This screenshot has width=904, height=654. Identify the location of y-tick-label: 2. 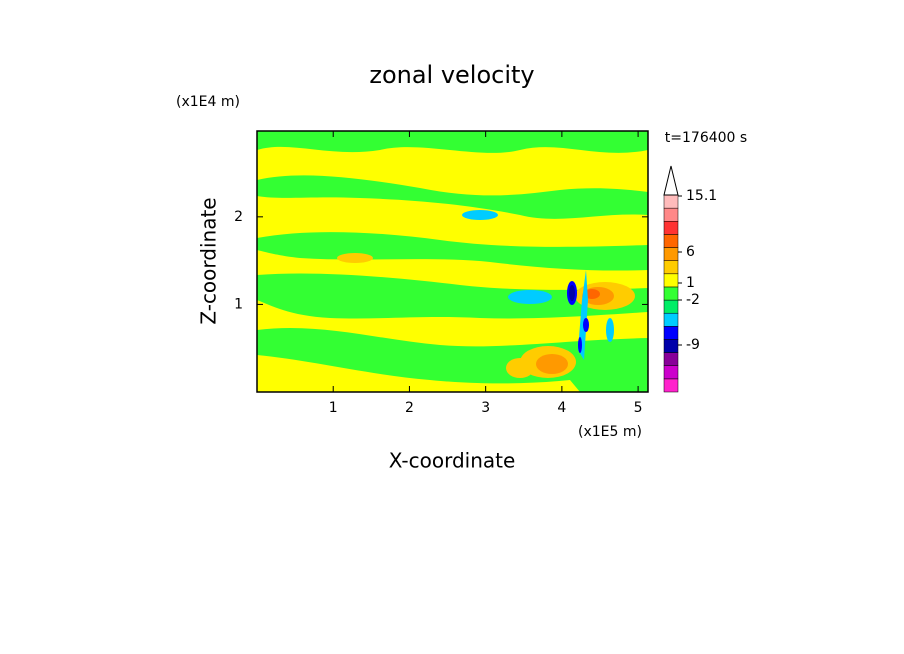
(238, 217).